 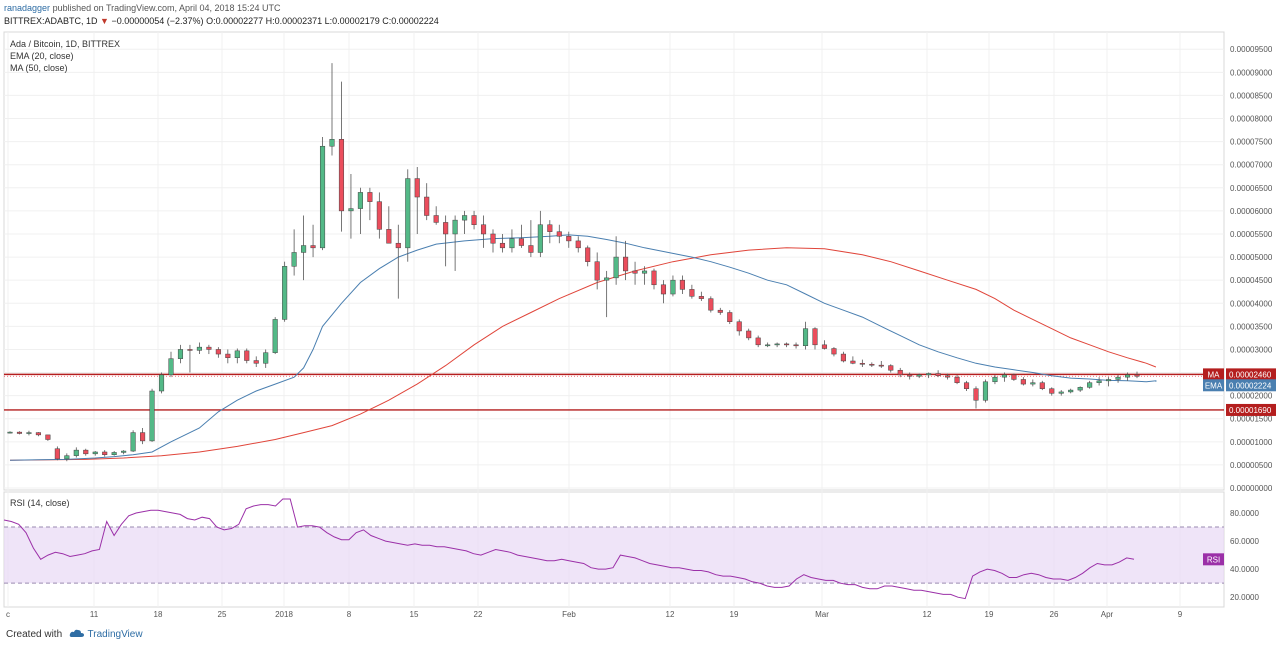 I want to click on price-tick-label: 0.00001500, so click(x=1251, y=419).